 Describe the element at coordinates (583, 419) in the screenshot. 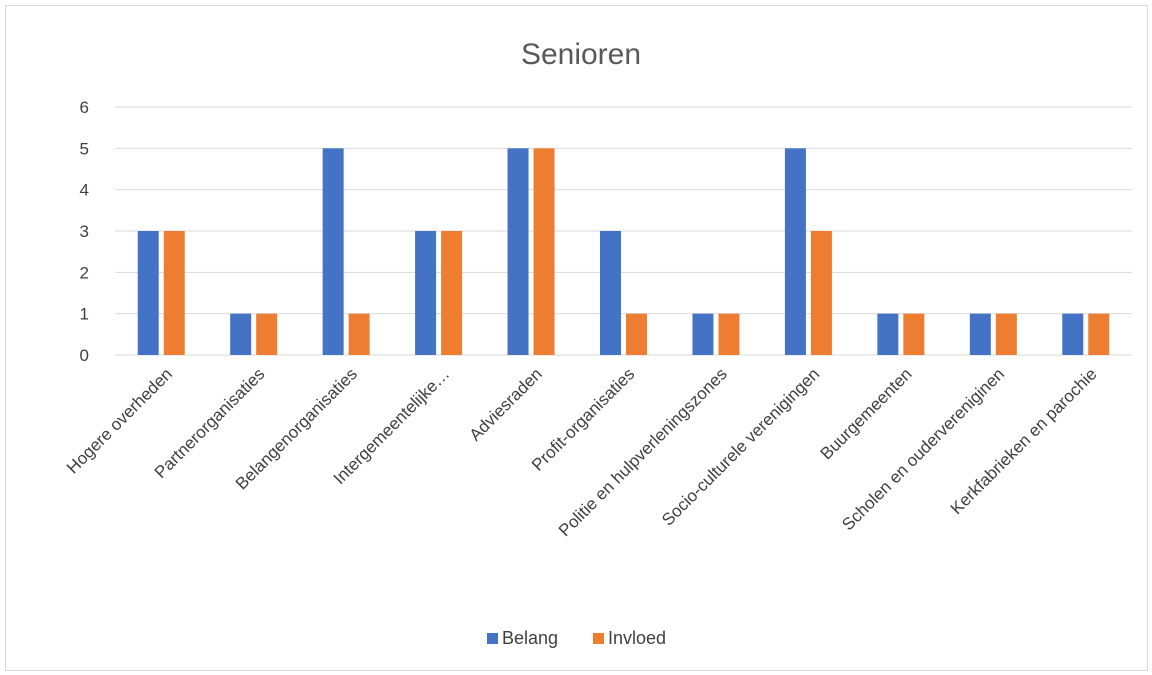

I see `x-category-label: Profit-organisaties` at that location.